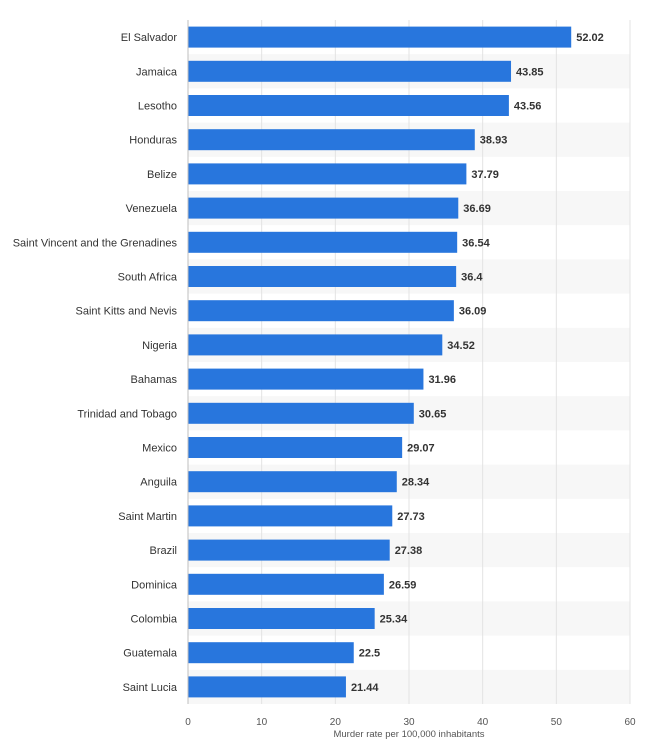  Describe the element at coordinates (590, 38) in the screenshot. I see `value-label: 52.02` at that location.